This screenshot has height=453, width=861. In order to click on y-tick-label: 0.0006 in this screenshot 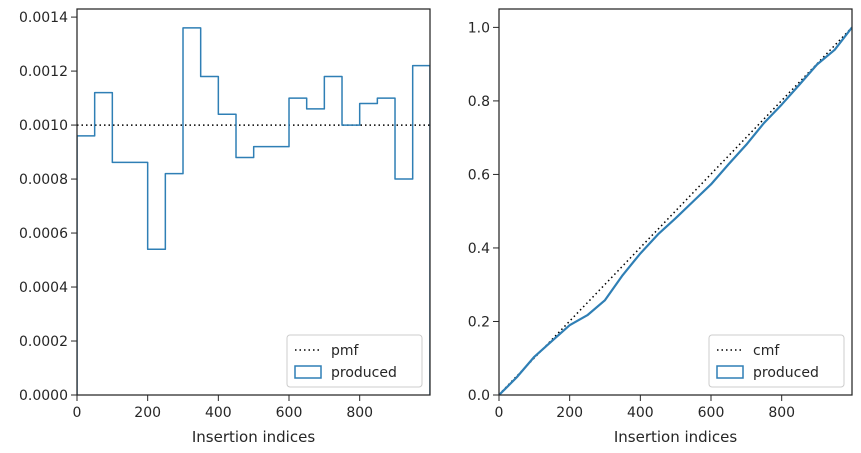, I will do `click(43, 234)`.